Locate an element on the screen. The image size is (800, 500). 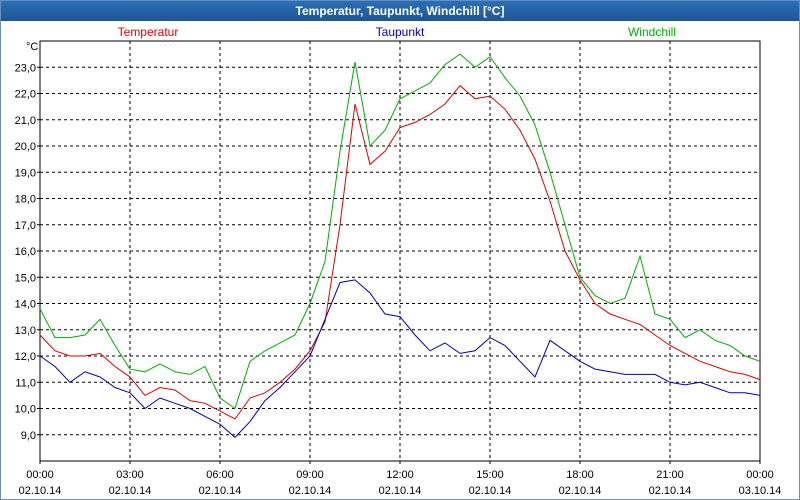
x-tick-date-label: 03.10.14 is located at coordinates (760, 491).